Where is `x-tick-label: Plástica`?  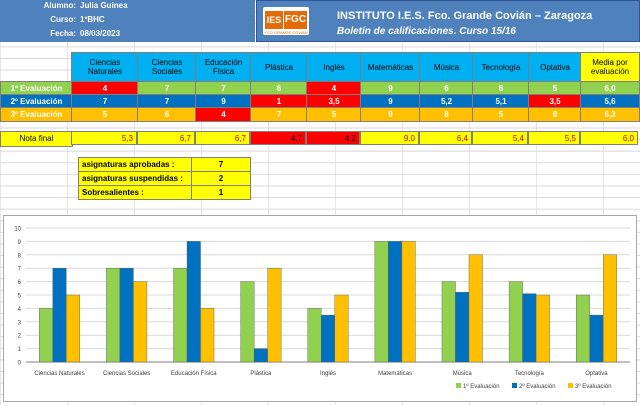 x-tick-label: Plástica is located at coordinates (261, 374).